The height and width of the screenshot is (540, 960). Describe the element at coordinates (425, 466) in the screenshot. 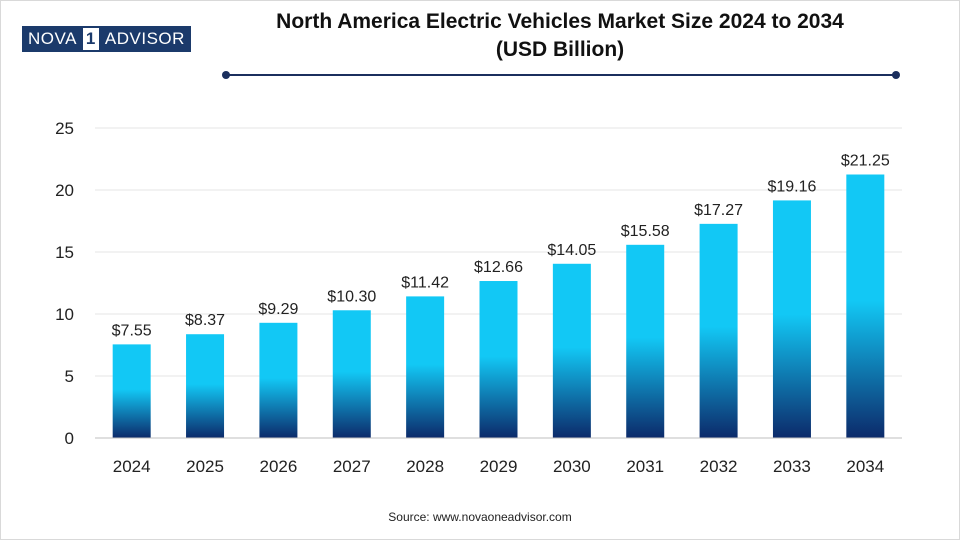

I see `x-tick-label: 2028` at that location.